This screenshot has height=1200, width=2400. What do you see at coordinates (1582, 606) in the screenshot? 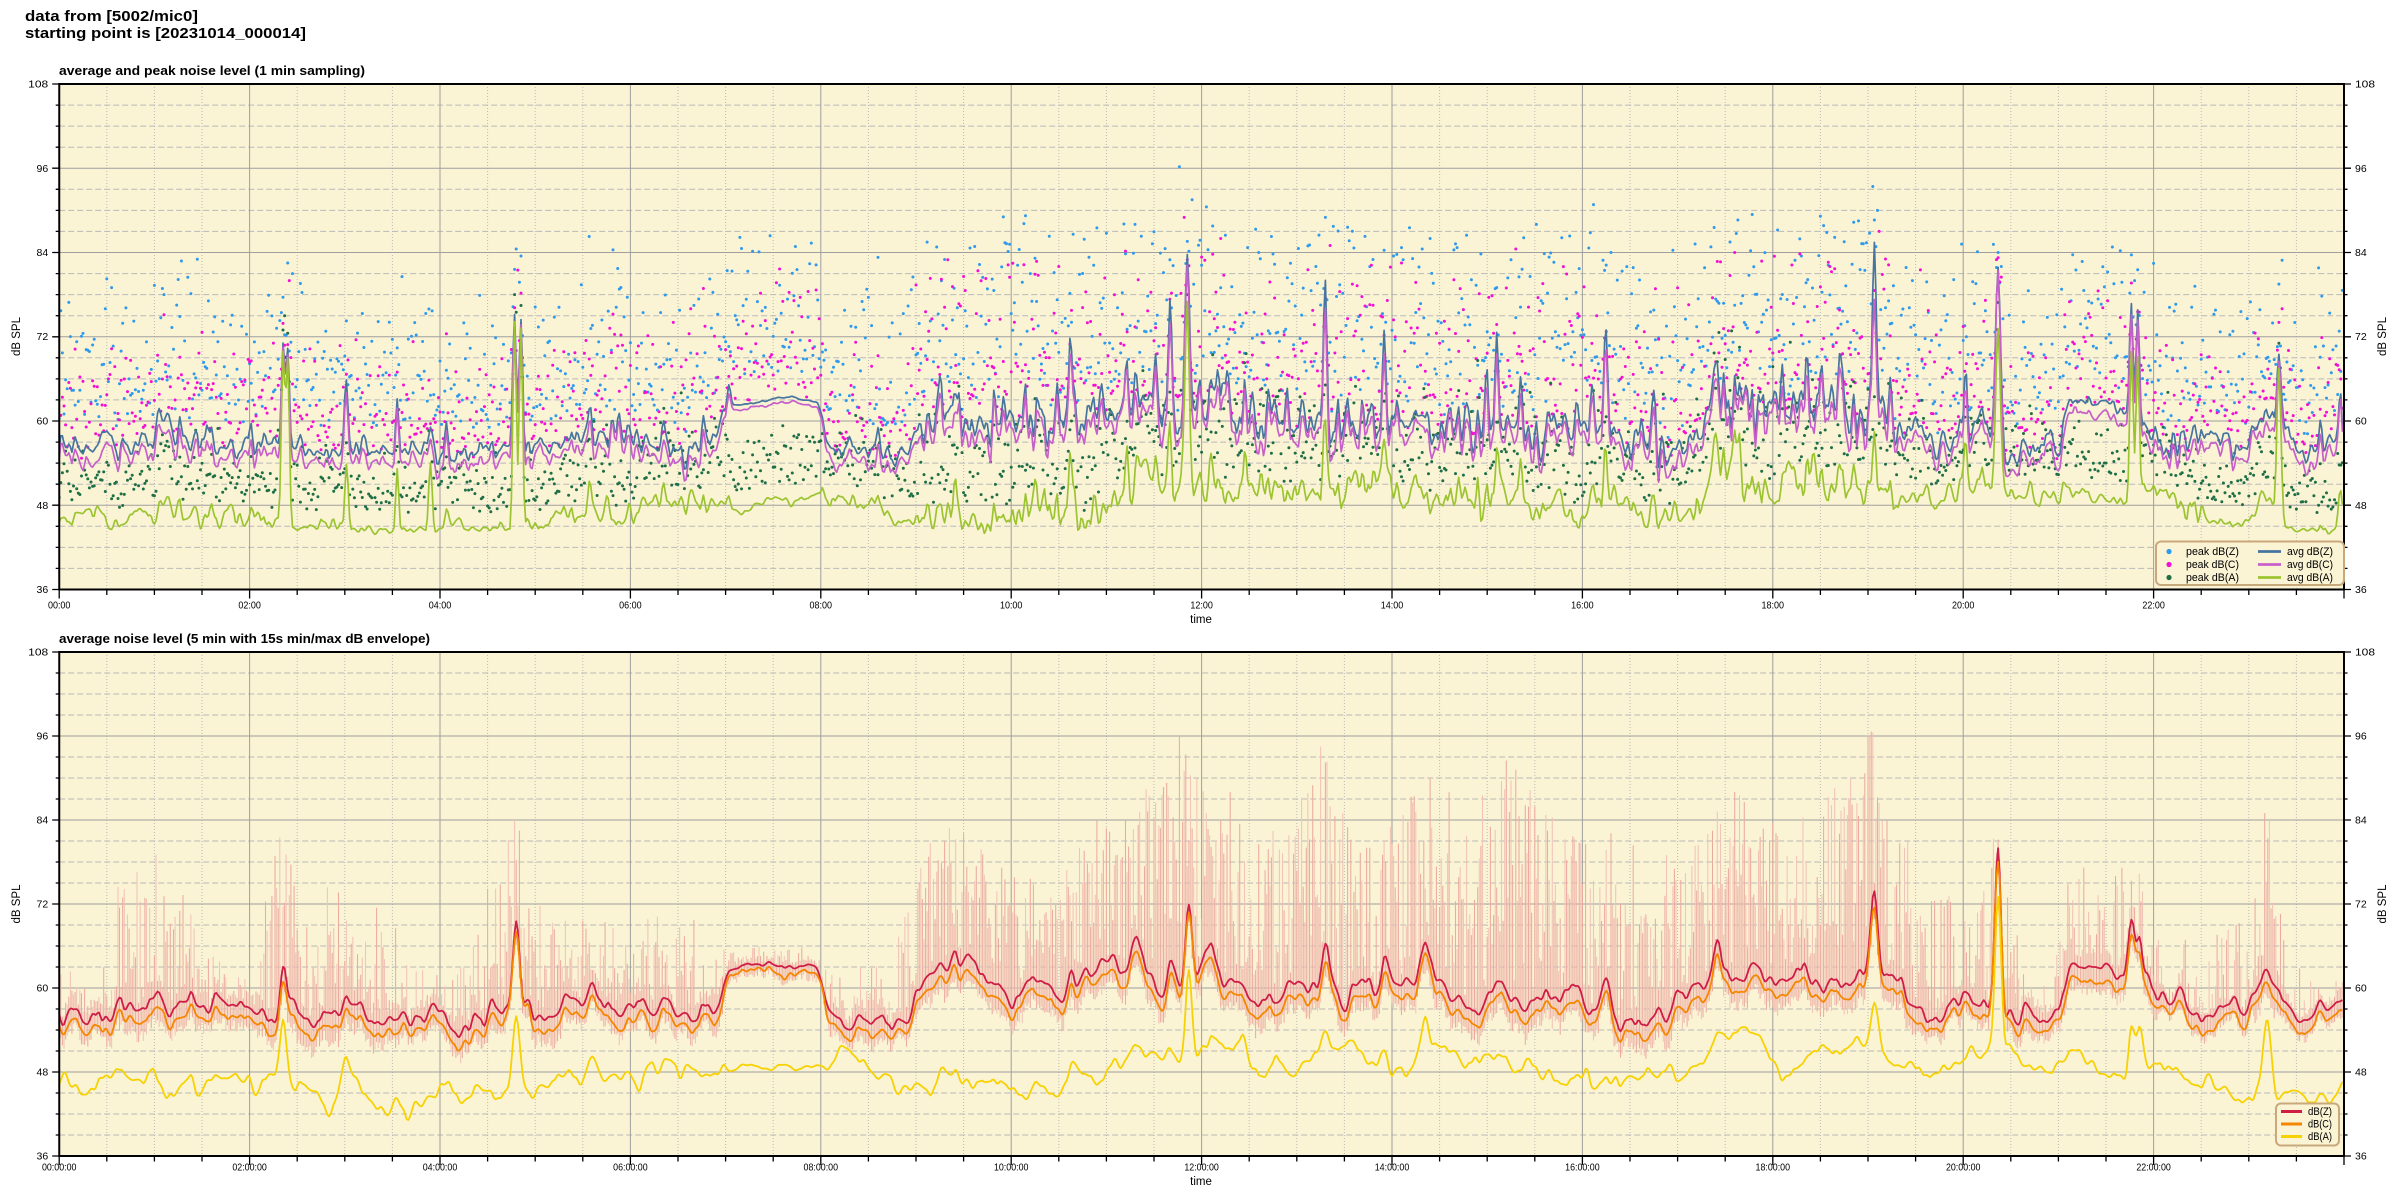
I see `svg-text: 16:00` at bounding box center [1582, 606].